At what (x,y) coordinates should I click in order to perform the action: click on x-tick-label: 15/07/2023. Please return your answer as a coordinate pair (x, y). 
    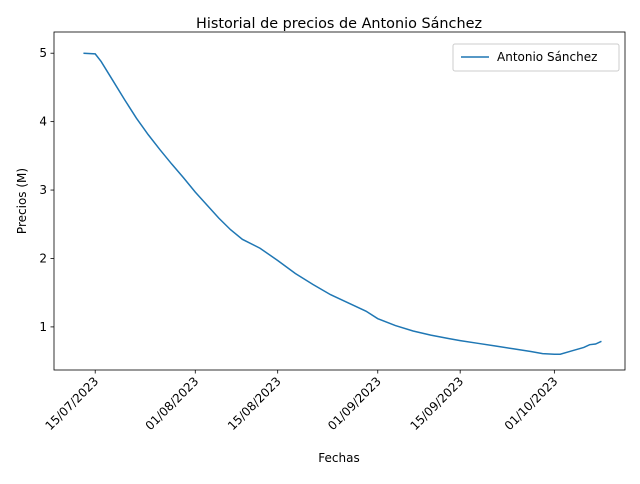
    Looking at the image, I should click on (72, 403).